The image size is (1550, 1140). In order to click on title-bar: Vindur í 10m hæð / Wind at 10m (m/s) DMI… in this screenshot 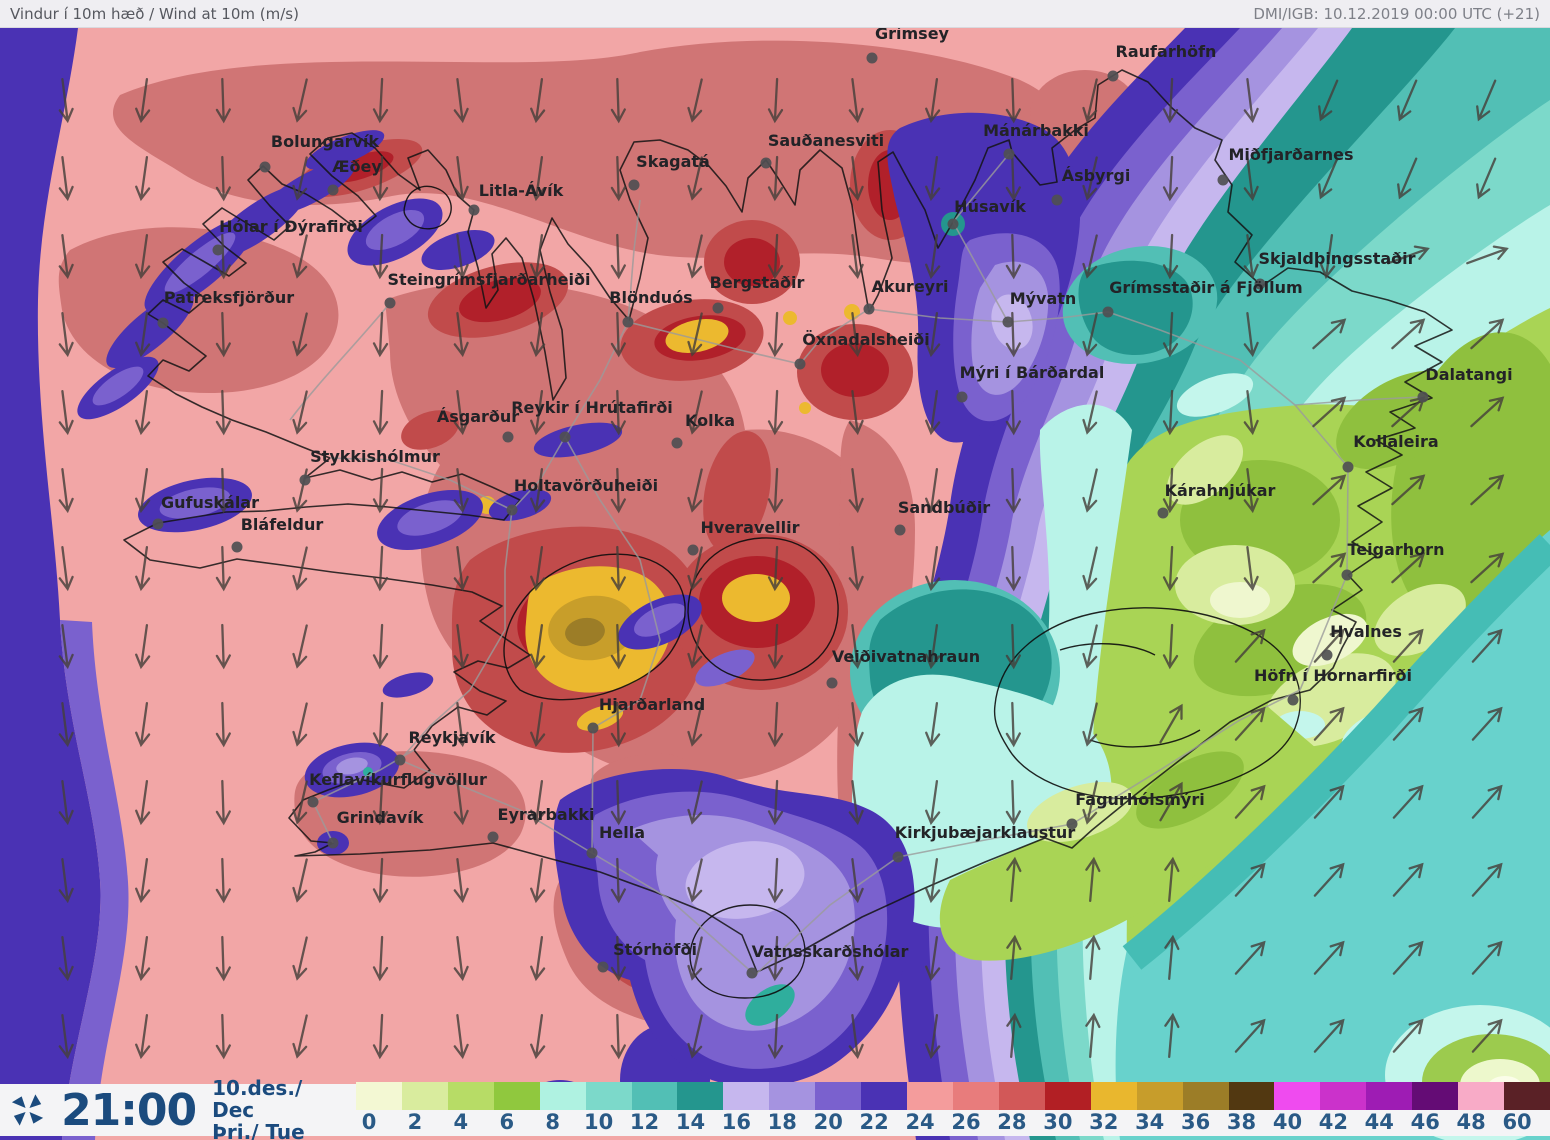, I will do `click(775, 14)`.